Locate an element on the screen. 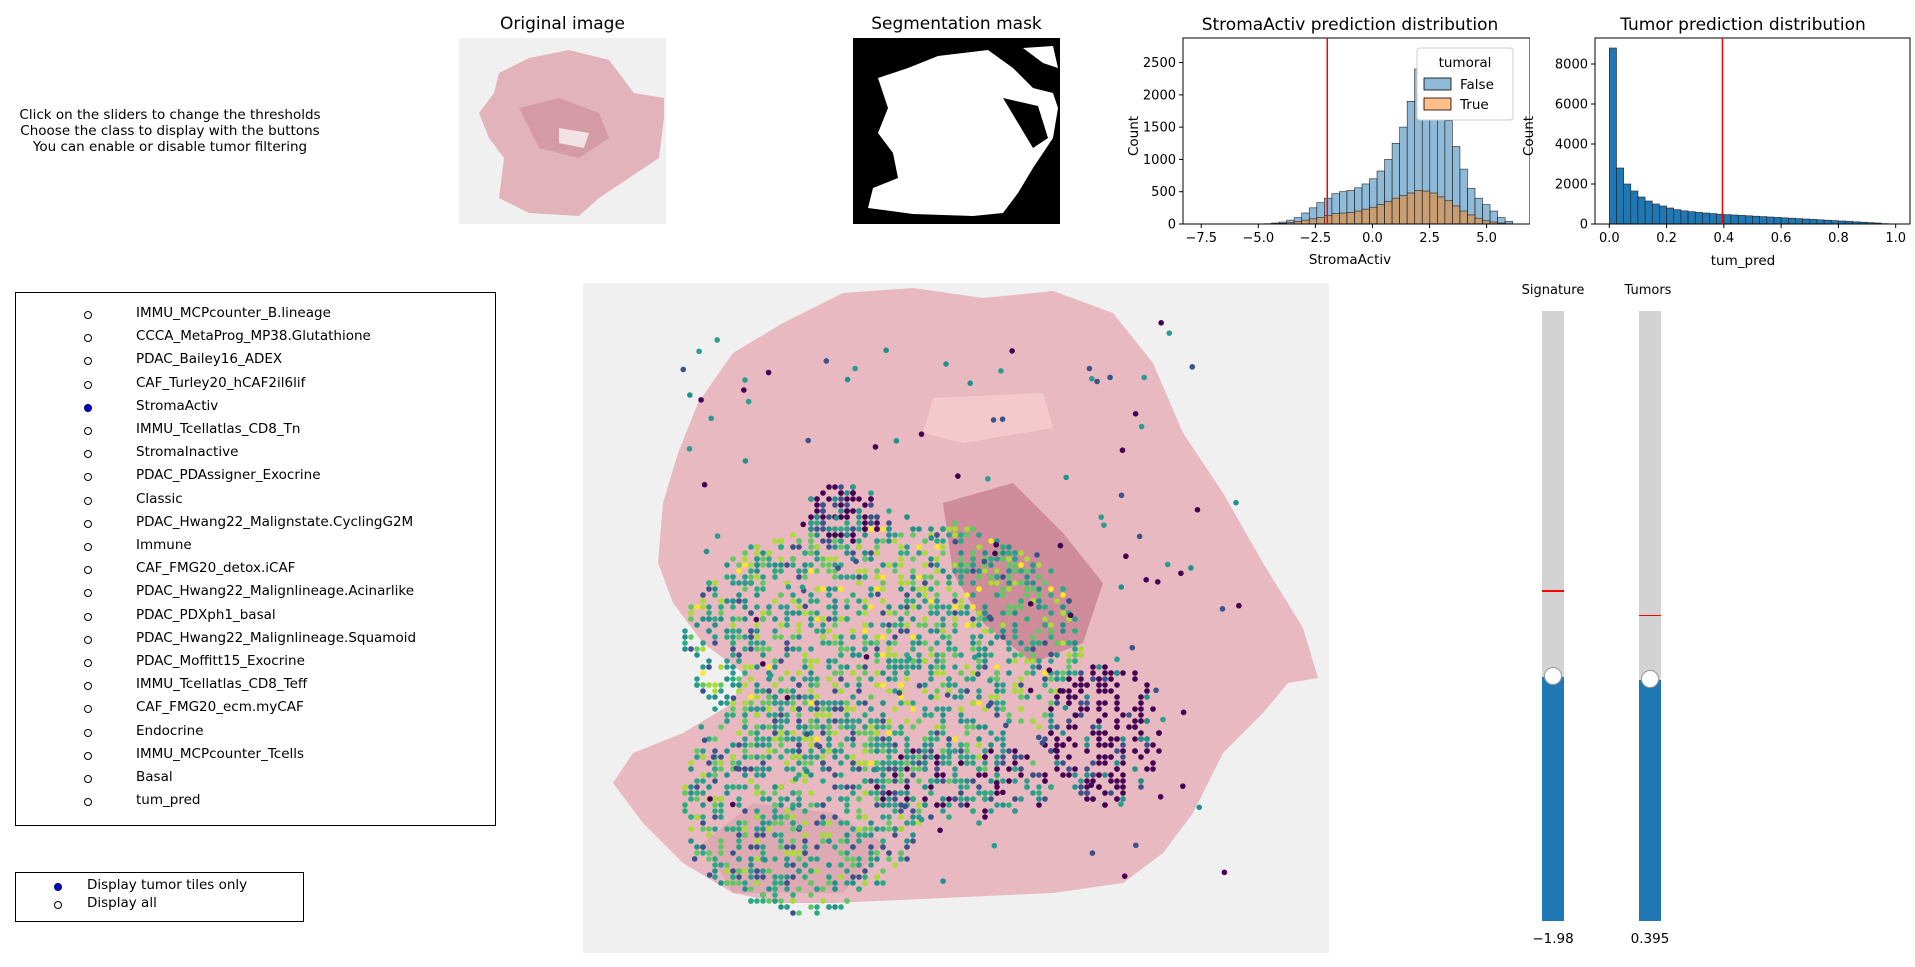 The width and height of the screenshot is (1915, 967). signature-option: CAF_FMG20_ecm.myCAF is located at coordinates (251, 710).